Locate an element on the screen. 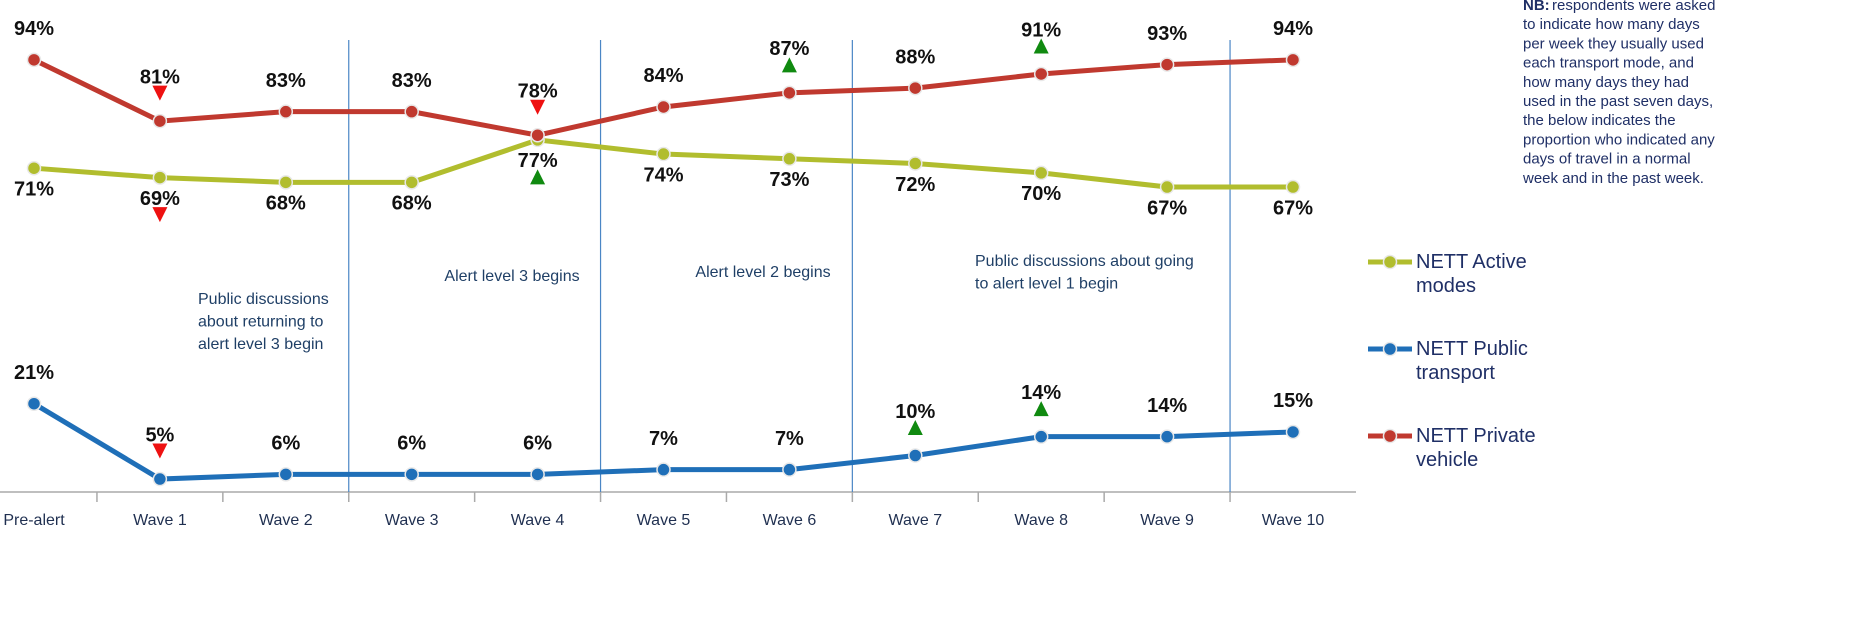 The image size is (1852, 628). x-tick-label: Wave 8 is located at coordinates (1041, 520).